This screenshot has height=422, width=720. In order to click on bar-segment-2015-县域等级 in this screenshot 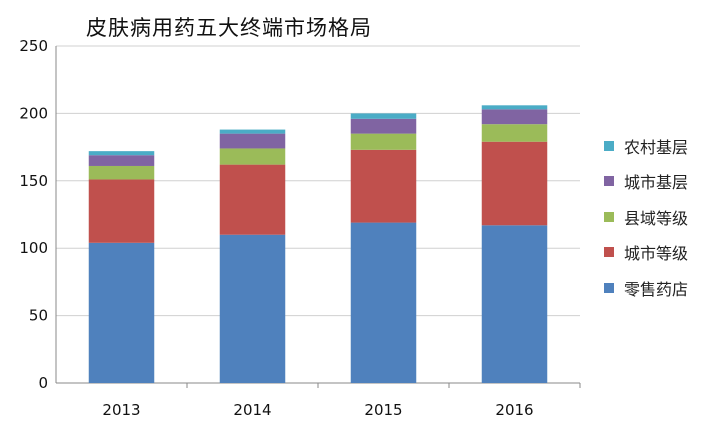, I will do `click(383, 141)`.